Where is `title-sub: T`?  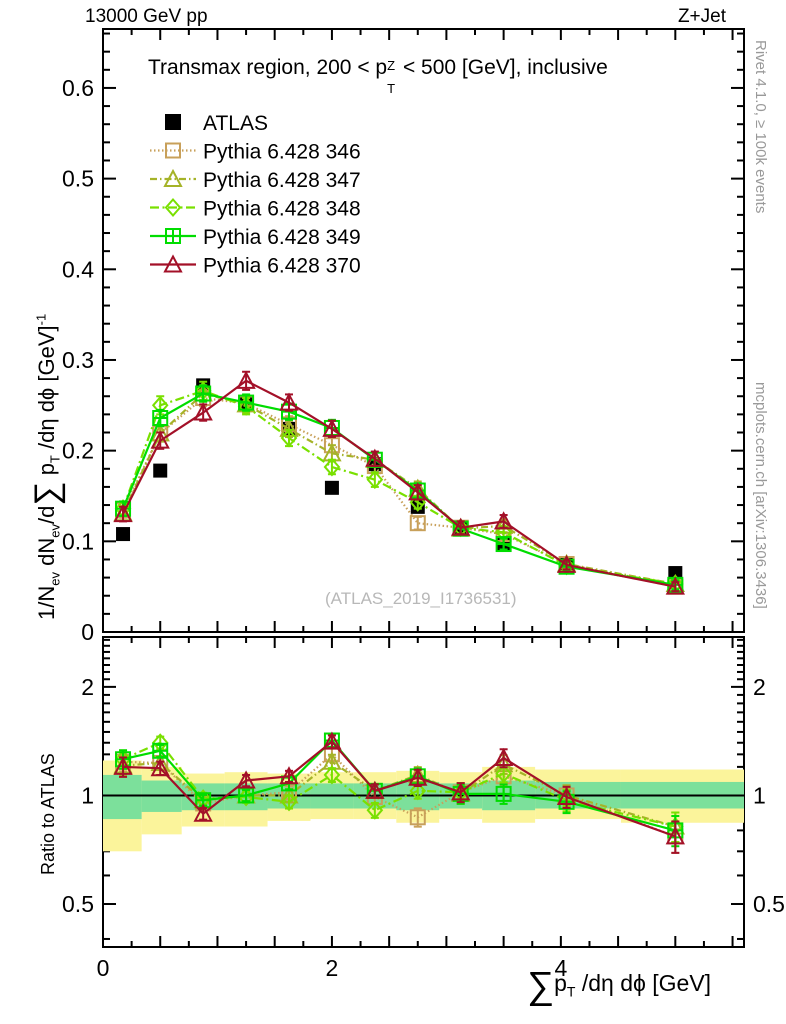
title-sub: T is located at coordinates (391, 88).